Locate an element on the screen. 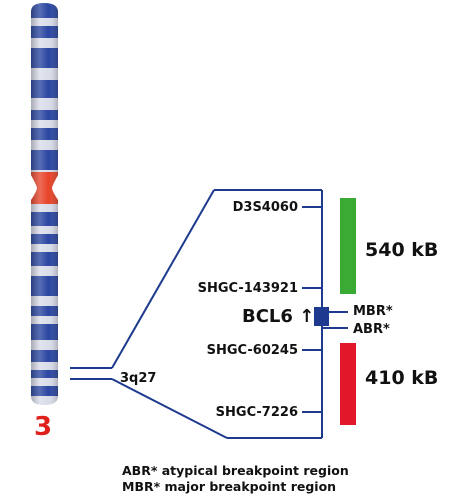  region-mbr: MBR* is located at coordinates (373, 311).